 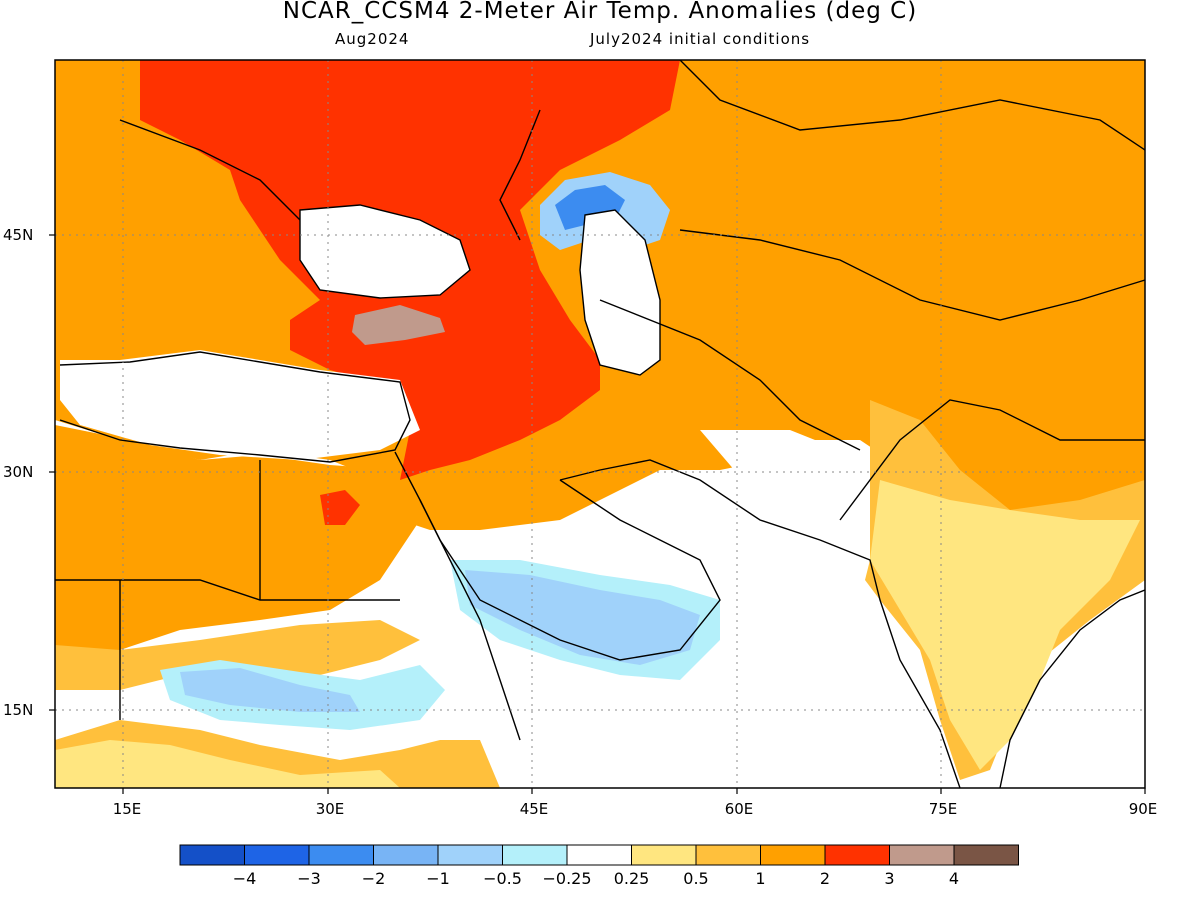 What do you see at coordinates (18, 472) in the screenshot?
I see `y-tick-label: 30N` at bounding box center [18, 472].